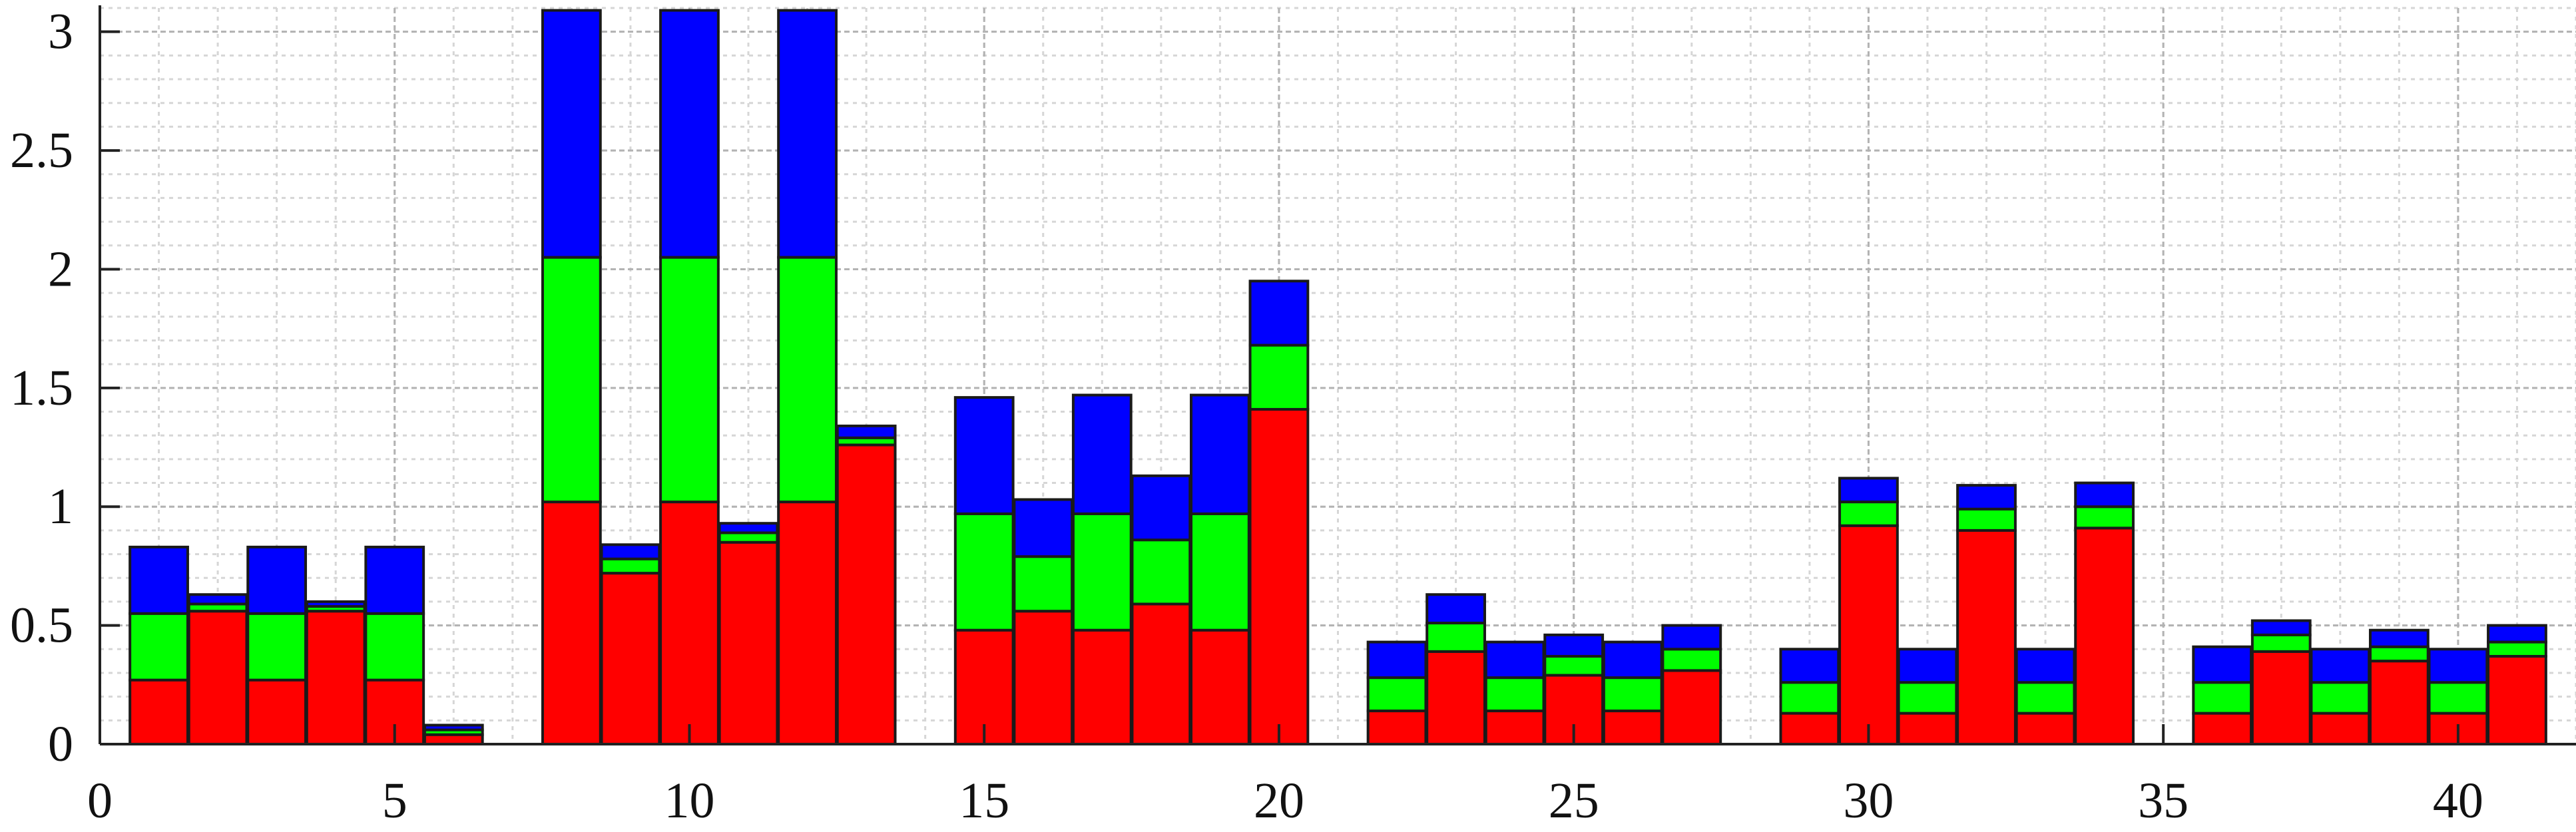 Image resolution: width=2576 pixels, height=832 pixels. Describe the element at coordinates (689, 623) in the screenshot. I see `bar-segment-1-x10` at that location.